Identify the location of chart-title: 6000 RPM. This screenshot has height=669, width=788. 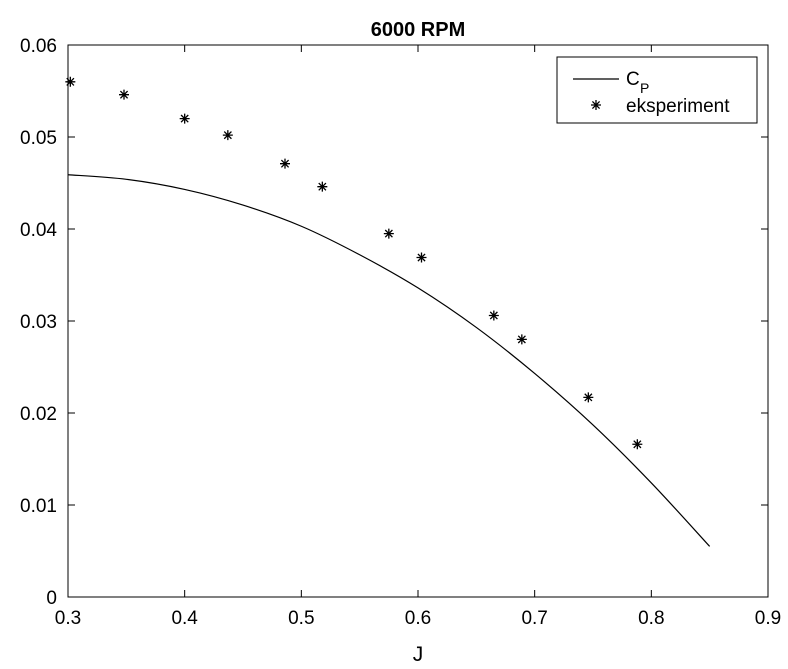
(418, 30).